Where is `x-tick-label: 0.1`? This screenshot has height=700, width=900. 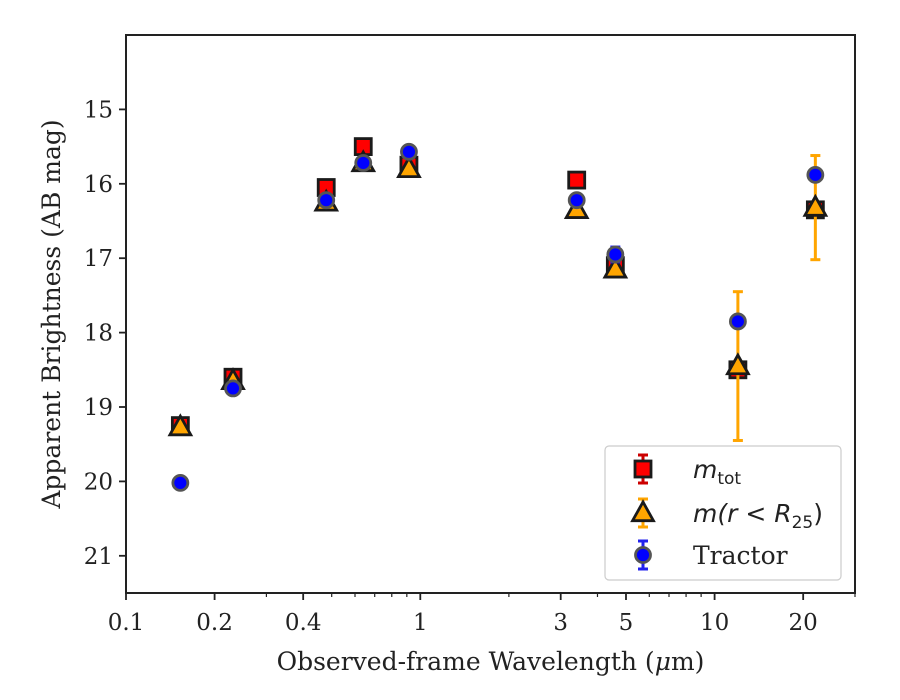 x-tick-label: 0.1 is located at coordinates (126, 623).